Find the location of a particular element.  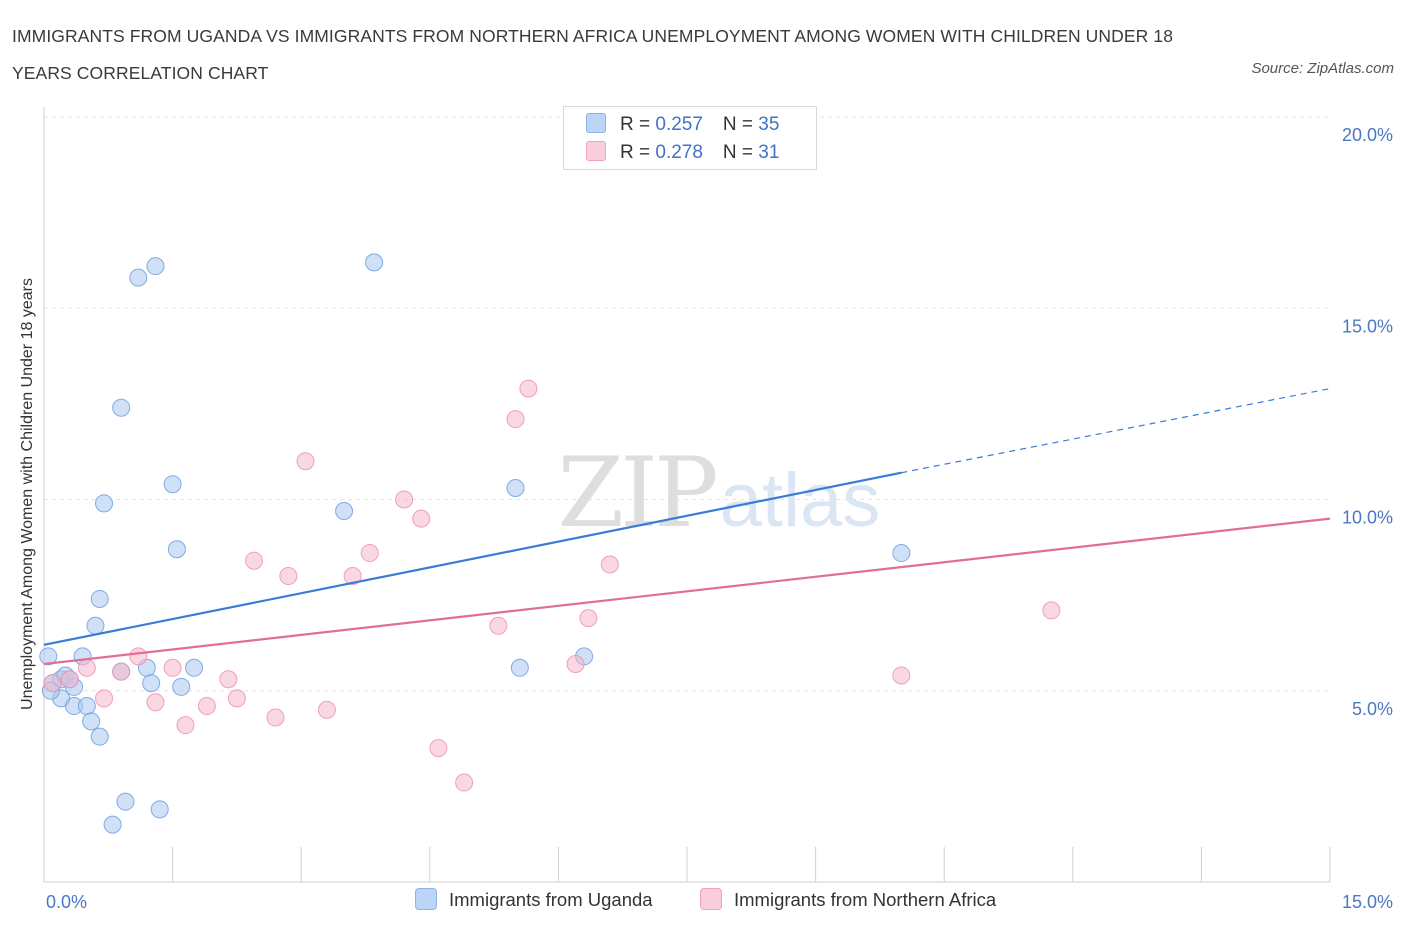

trend-line-northern-africa is located at coordinates (687, 591).